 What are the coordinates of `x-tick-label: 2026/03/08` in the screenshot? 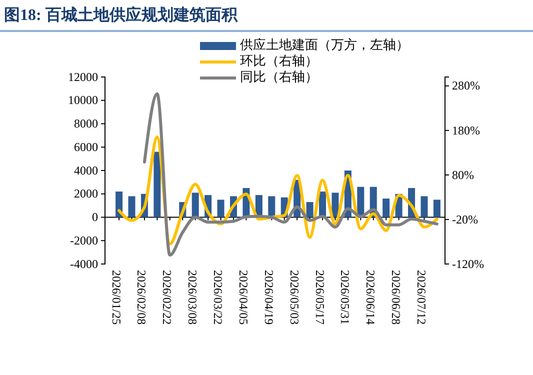 It's located at (193, 297).